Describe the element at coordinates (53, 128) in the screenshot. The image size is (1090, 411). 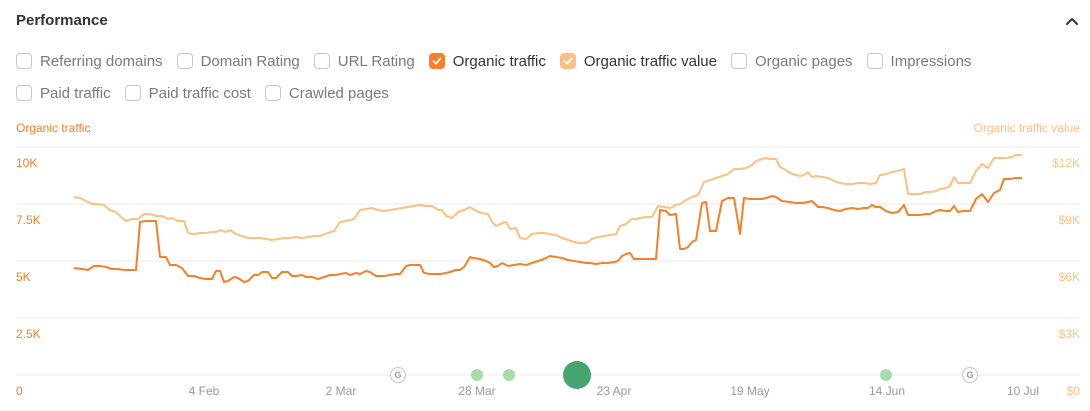
I see `left-axis-title: Organic traffic` at that location.